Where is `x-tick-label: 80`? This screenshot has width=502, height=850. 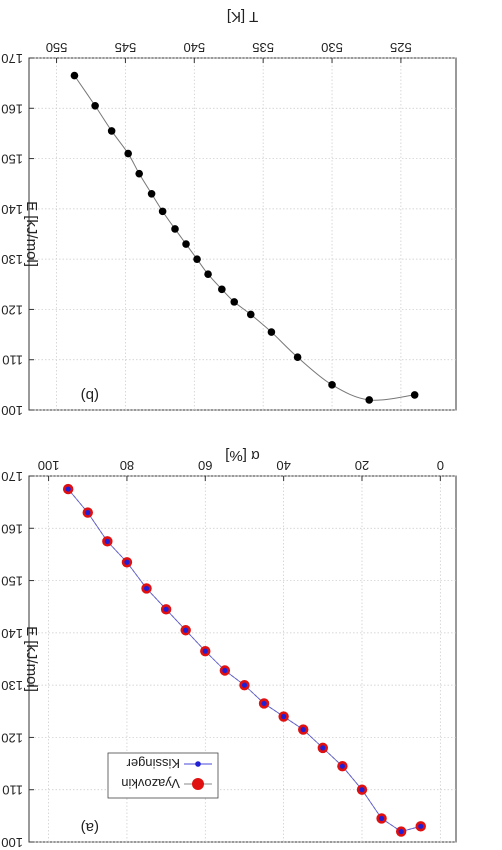
x-tick-label: 80 is located at coordinates (127, 465).